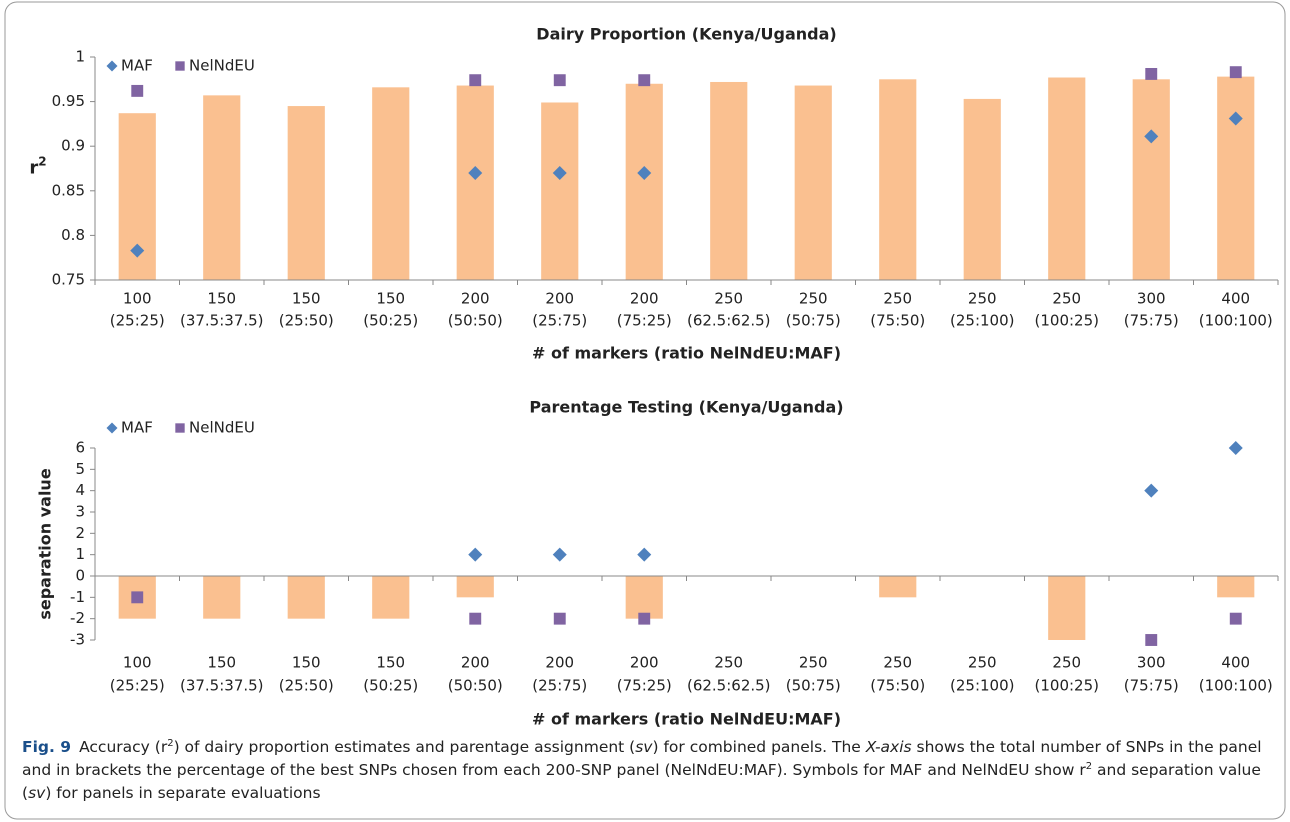  Describe the element at coordinates (888, 747) in the screenshot. I see `caption-text: X-axis` at that location.